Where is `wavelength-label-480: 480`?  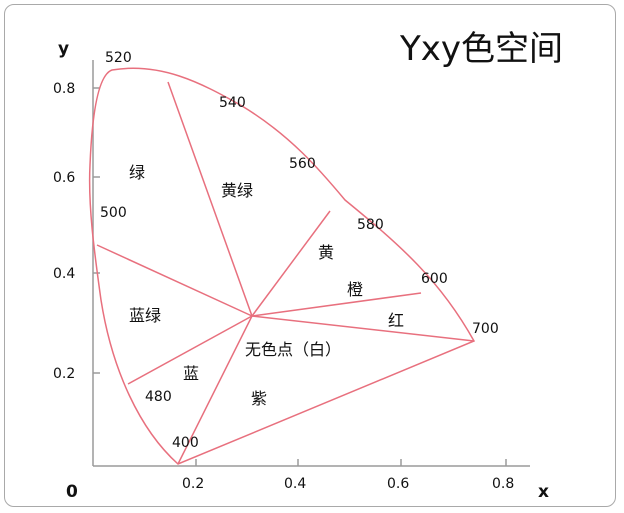
wavelength-label-480: 480 is located at coordinates (158, 397).